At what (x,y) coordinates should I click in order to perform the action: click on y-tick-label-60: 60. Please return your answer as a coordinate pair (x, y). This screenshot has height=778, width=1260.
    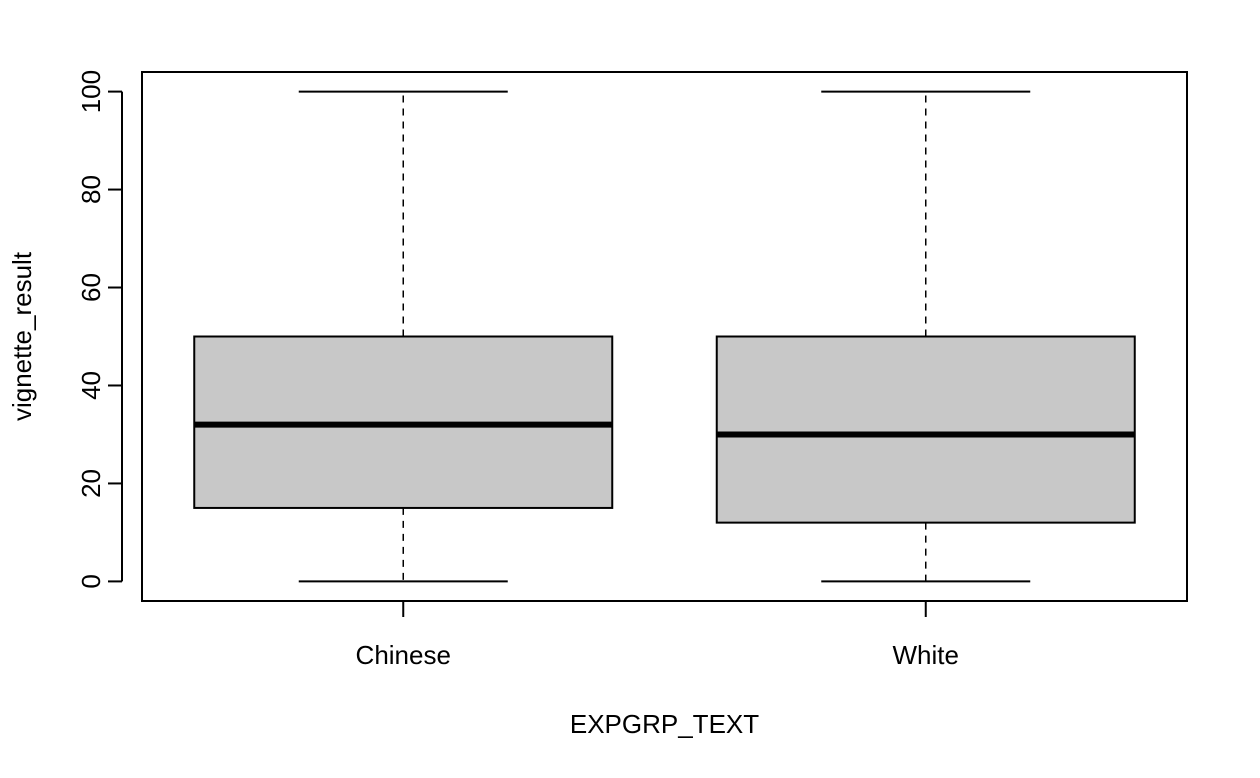
    Looking at the image, I should click on (91, 287).